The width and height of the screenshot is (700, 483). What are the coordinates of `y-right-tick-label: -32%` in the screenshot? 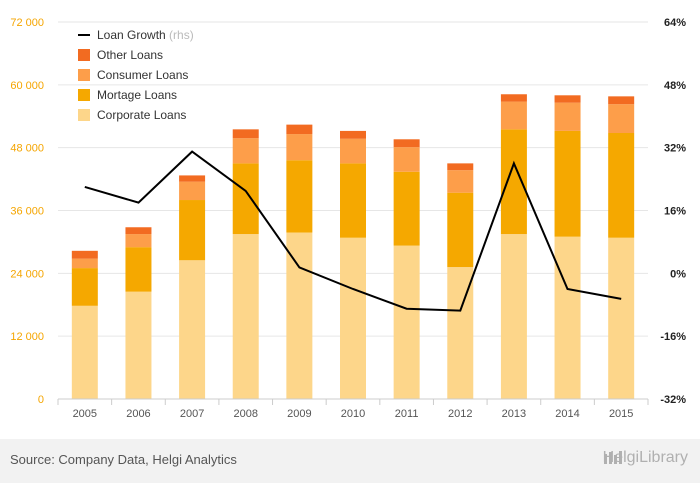 It's located at (673, 400).